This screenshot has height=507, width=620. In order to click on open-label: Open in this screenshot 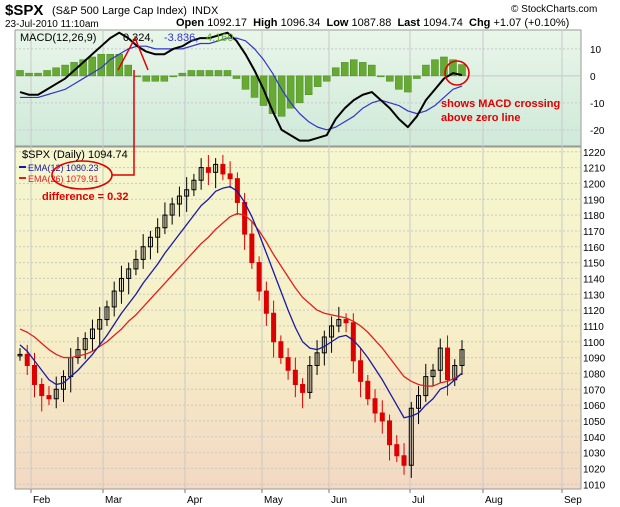, I will do `click(190, 23)`.